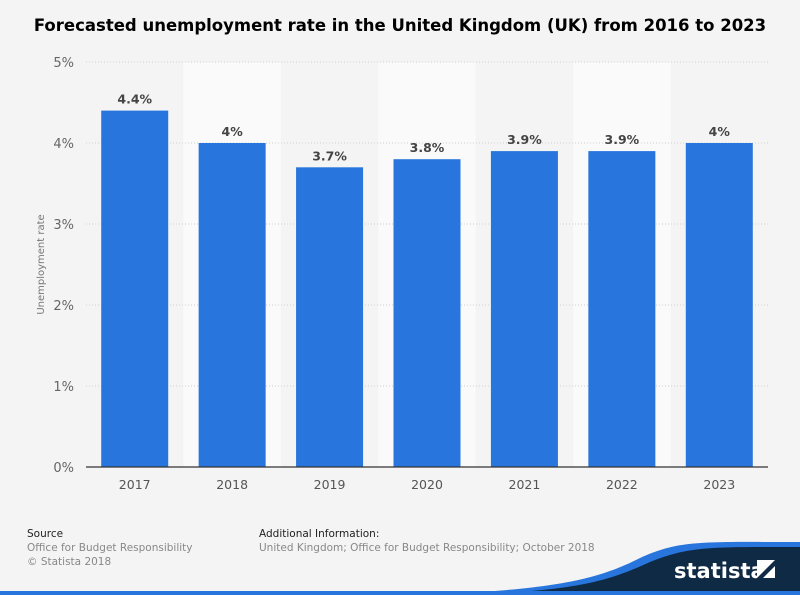 Image resolution: width=800 pixels, height=595 pixels. I want to click on y-tick-label: 2%, so click(63, 306).